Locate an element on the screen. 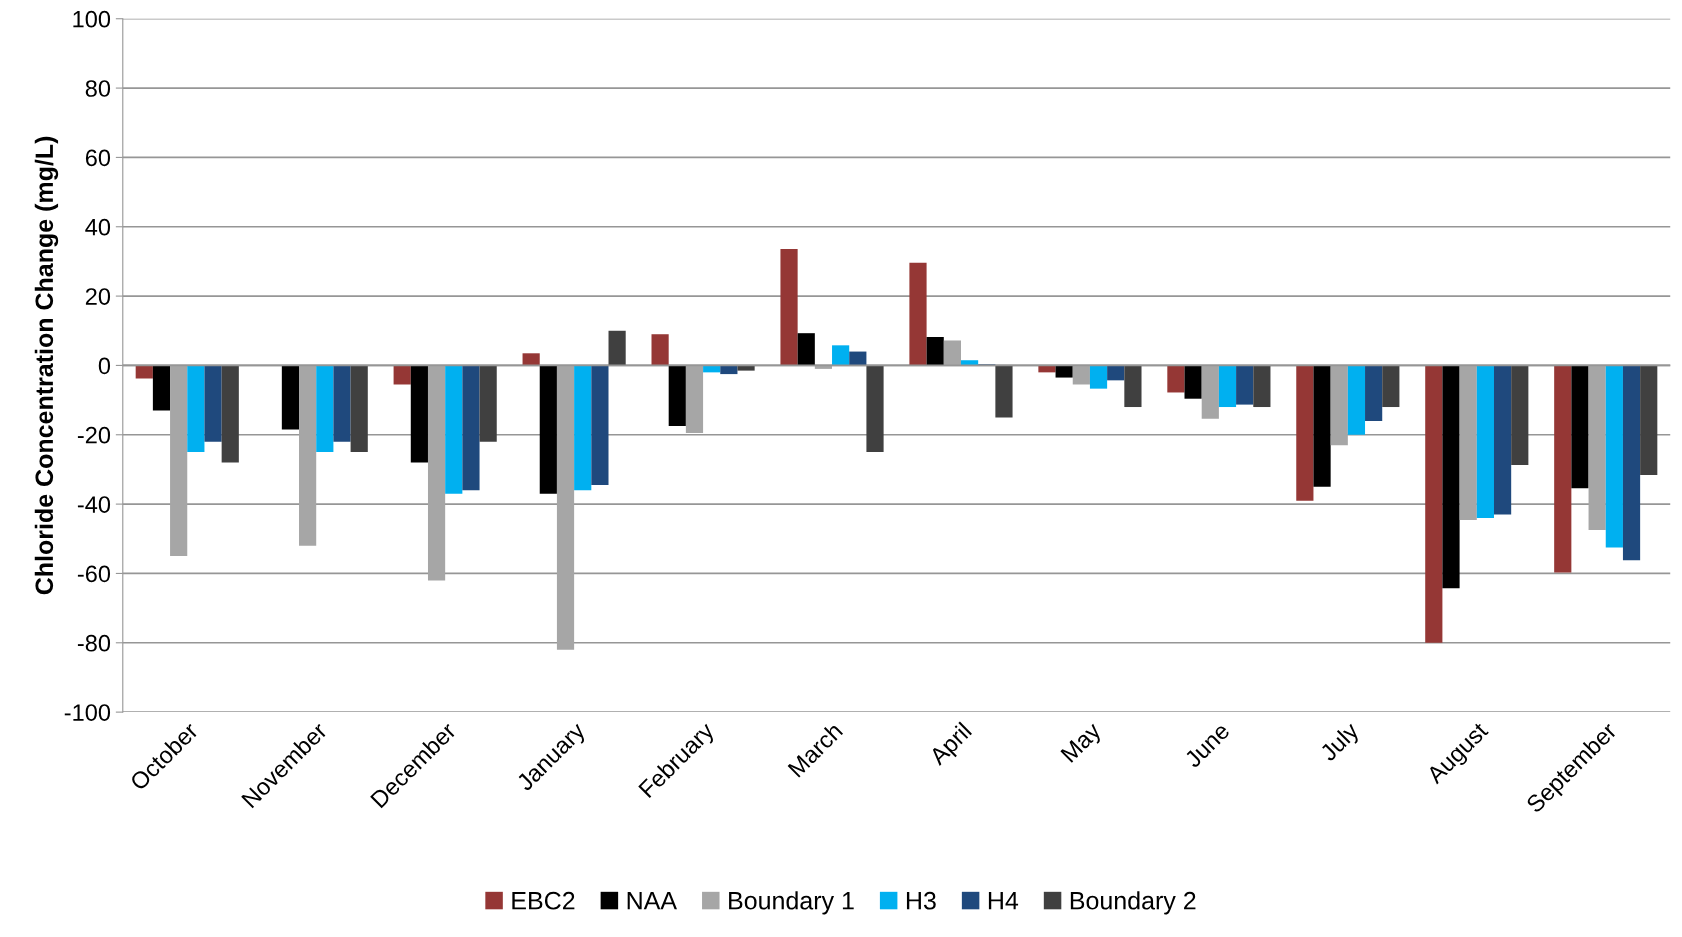  y-axis-title: Chloride Concentration Change (mg/L) is located at coordinates (46, 365).